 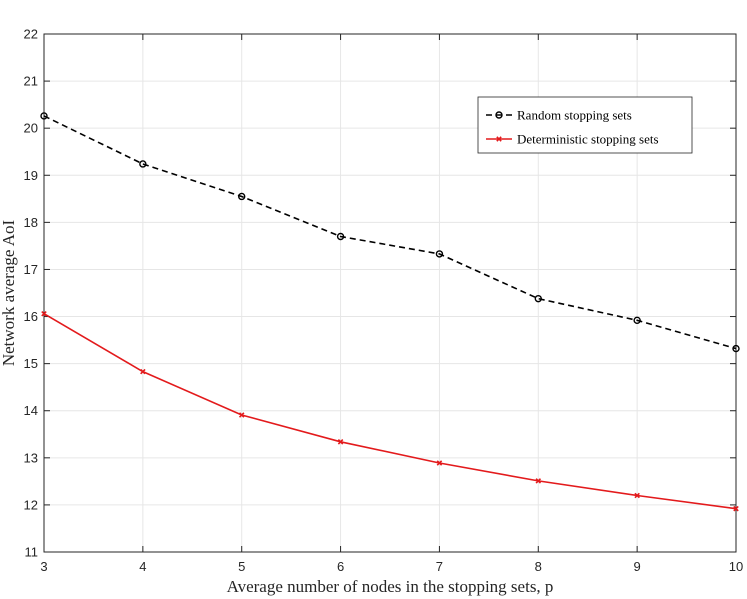 What do you see at coordinates (439, 566) in the screenshot?
I see `x-tick-label: 7` at bounding box center [439, 566].